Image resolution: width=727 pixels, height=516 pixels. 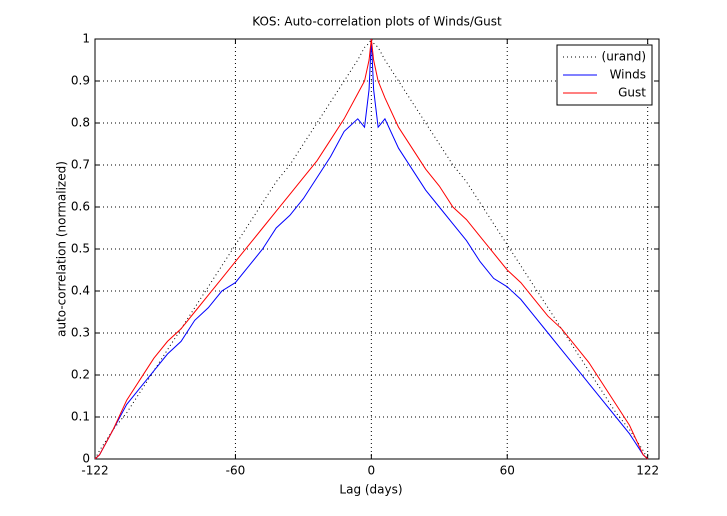 What do you see at coordinates (604, 75) in the screenshot?
I see `legend: (urand) Winds Gust` at bounding box center [604, 75].